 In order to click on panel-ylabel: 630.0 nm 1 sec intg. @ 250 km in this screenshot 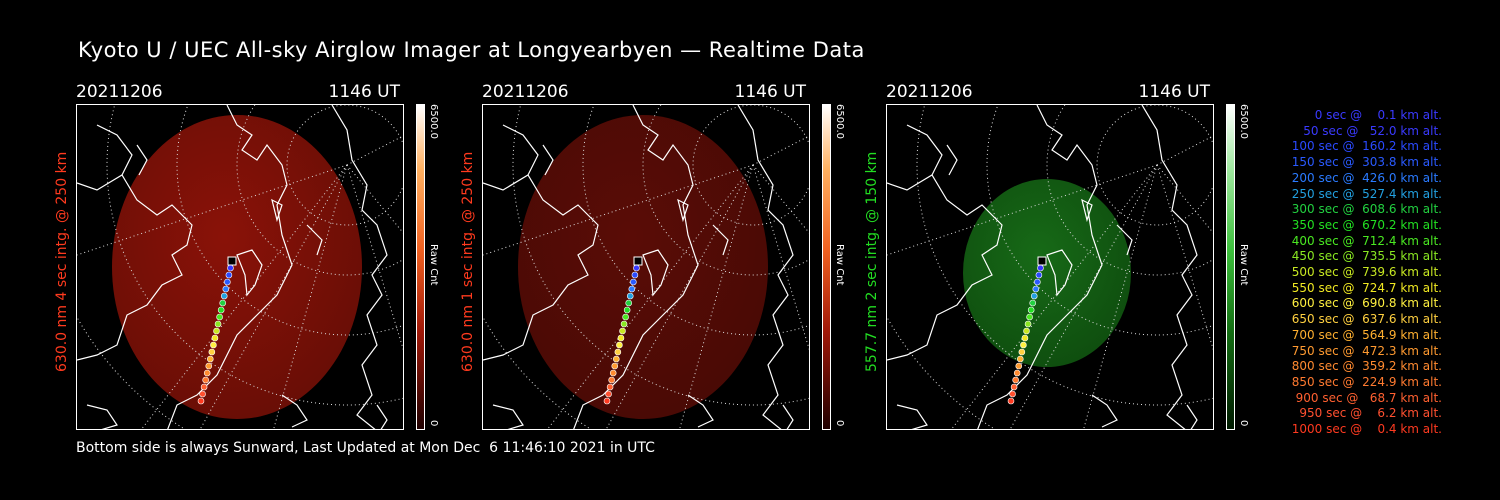, I will do `click(468, 261)`.